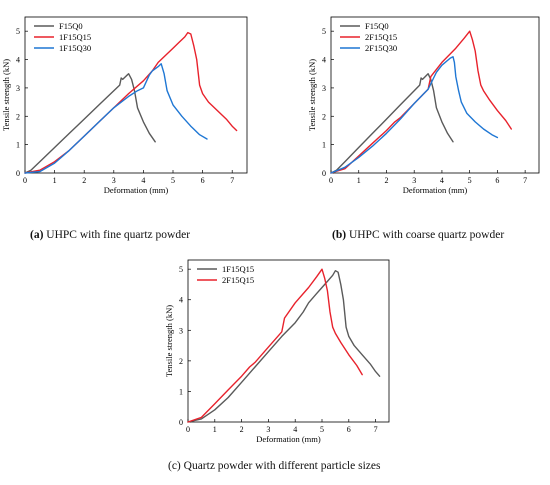 The height and width of the screenshot is (485, 550). Describe the element at coordinates (232, 180) in the screenshot. I see `x-tick-label-a-7: 7` at that location.